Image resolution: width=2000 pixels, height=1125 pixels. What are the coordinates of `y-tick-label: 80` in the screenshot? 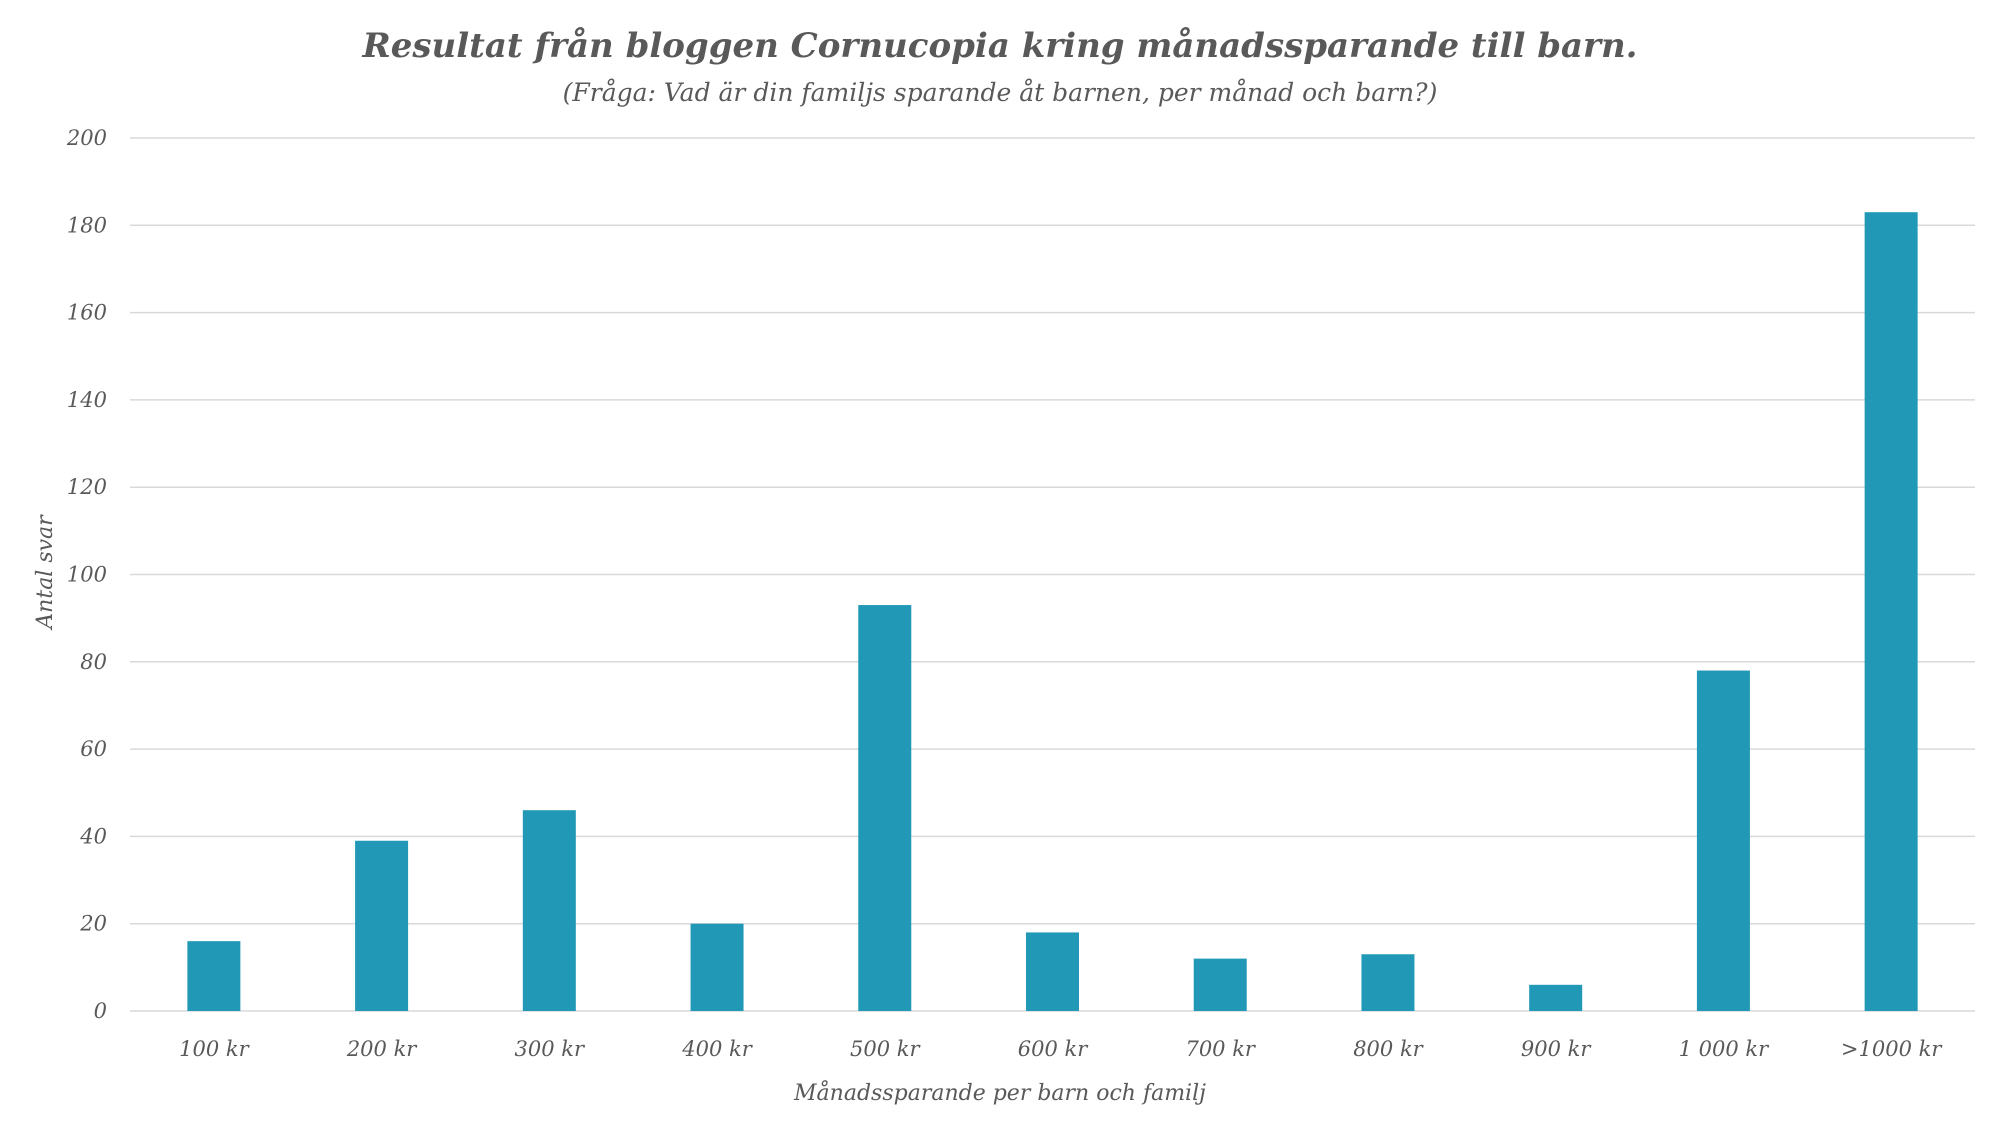 It's located at (93, 662).